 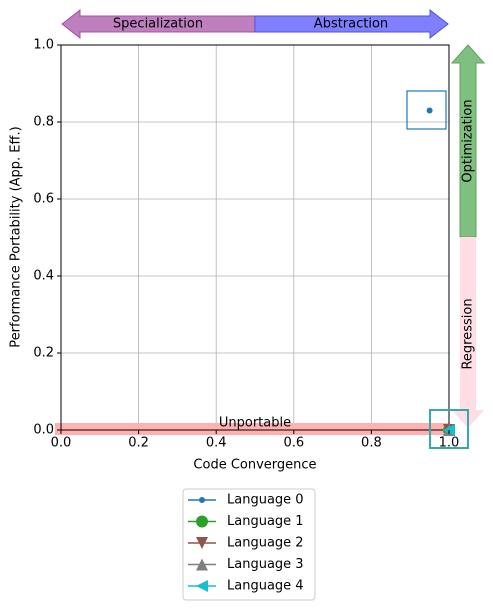 I want to click on x-tick-label: 0.4, so click(x=216, y=443).